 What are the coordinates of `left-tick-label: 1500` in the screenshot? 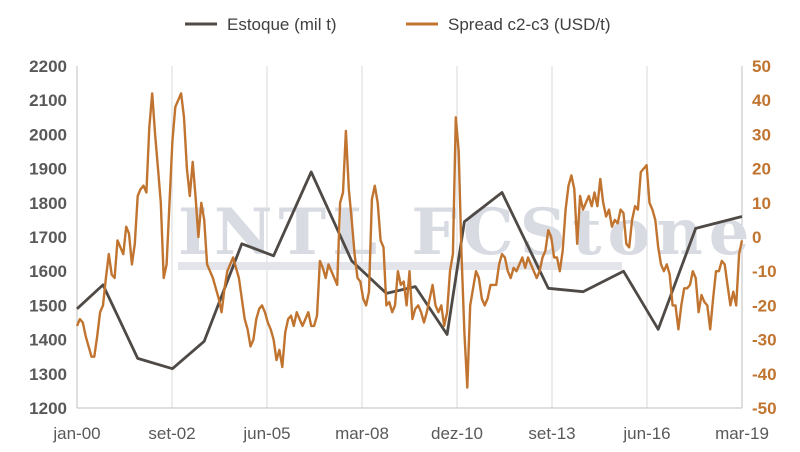 It's located at (48, 305).